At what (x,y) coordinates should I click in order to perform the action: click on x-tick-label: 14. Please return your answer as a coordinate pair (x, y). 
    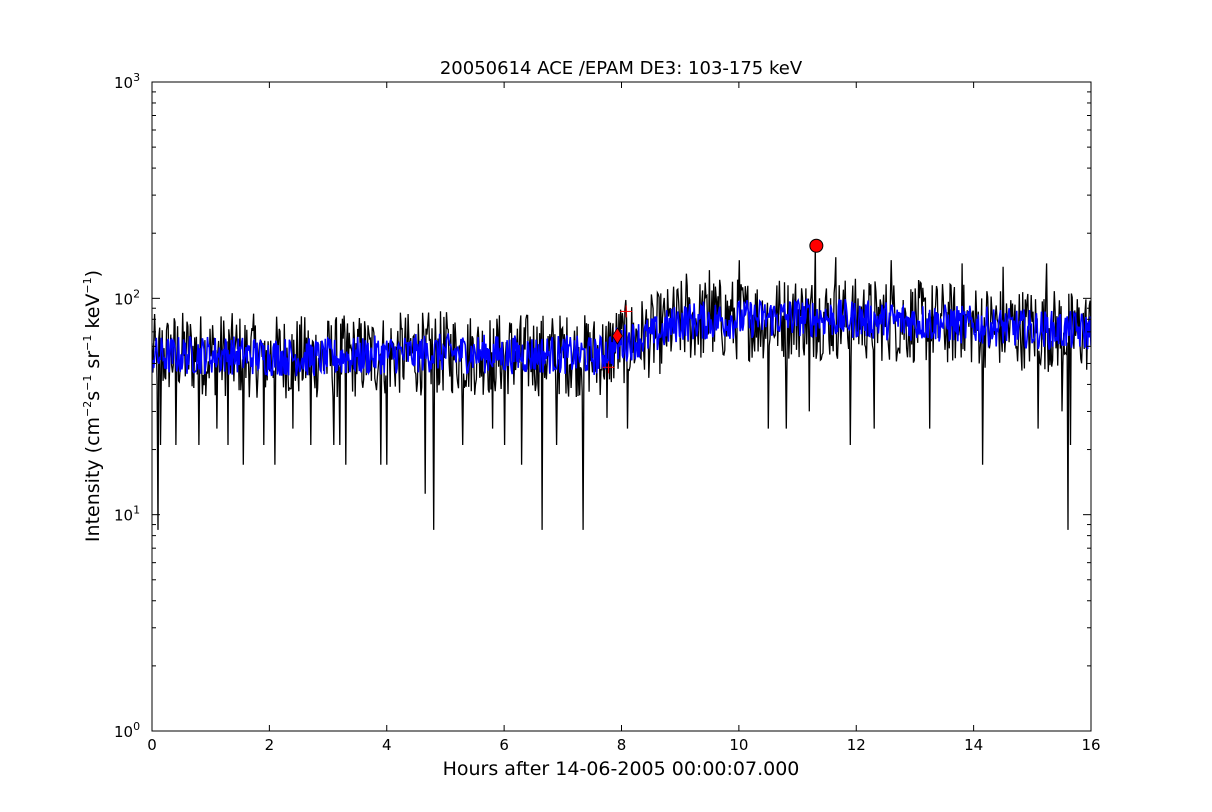
    Looking at the image, I should click on (973, 745).